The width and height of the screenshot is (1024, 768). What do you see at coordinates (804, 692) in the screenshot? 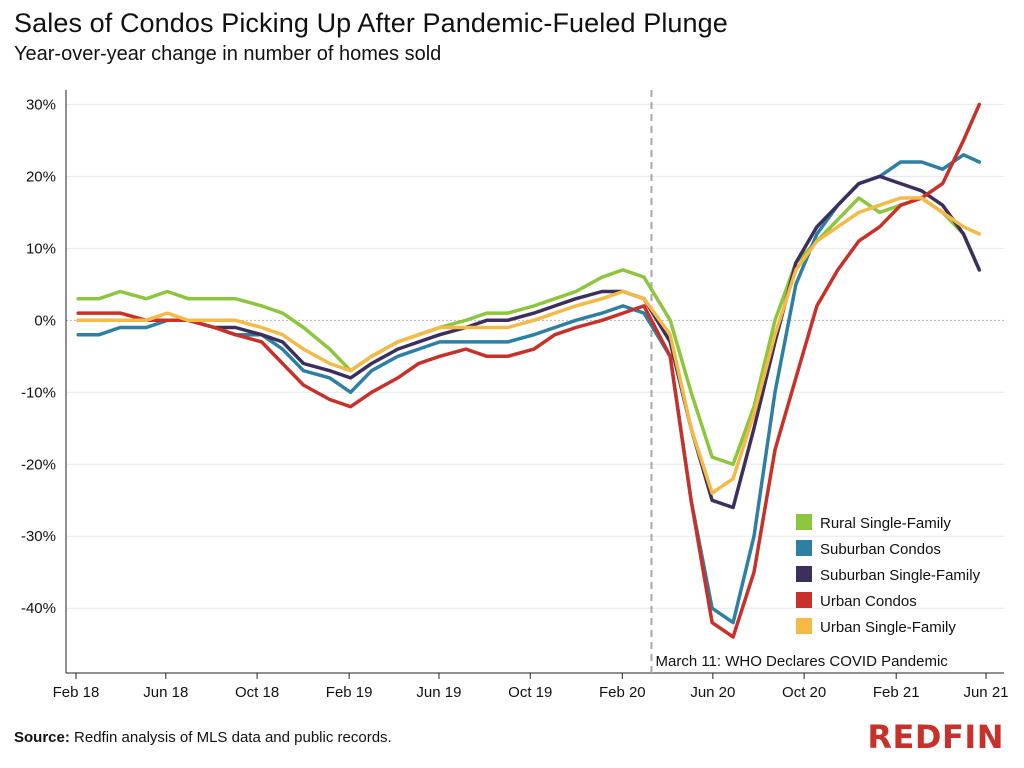
I see `x-tick-label: Oct 20` at bounding box center [804, 692].